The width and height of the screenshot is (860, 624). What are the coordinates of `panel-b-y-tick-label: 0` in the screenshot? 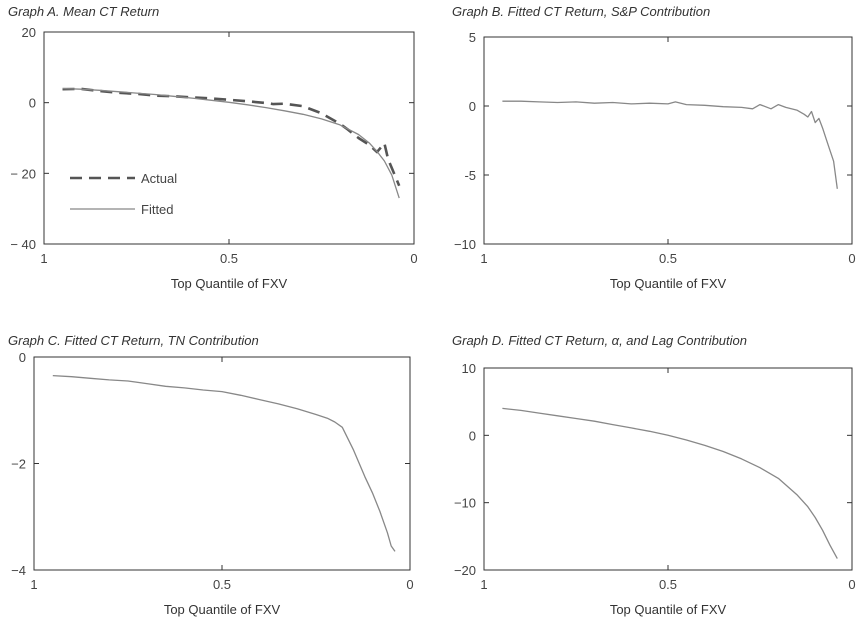 It's located at (472, 106).